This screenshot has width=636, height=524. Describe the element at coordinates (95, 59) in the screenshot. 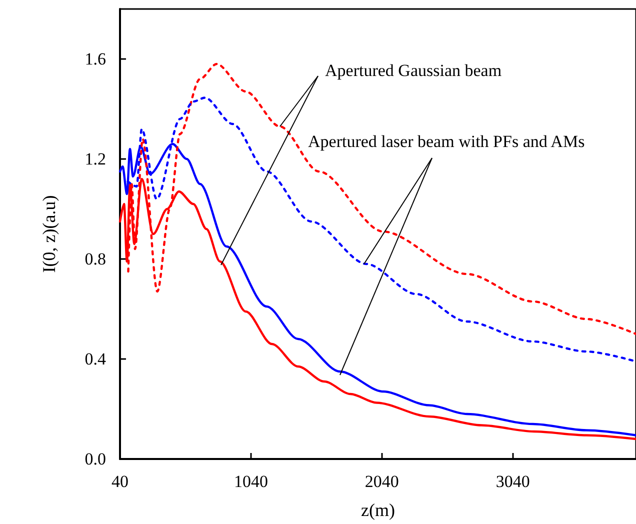

I see `y-tick-label: 1.6` at that location.